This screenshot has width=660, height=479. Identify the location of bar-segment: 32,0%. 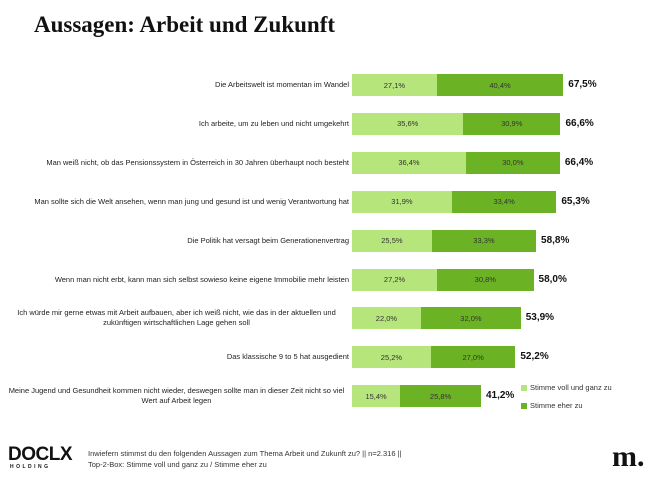
(471, 318).